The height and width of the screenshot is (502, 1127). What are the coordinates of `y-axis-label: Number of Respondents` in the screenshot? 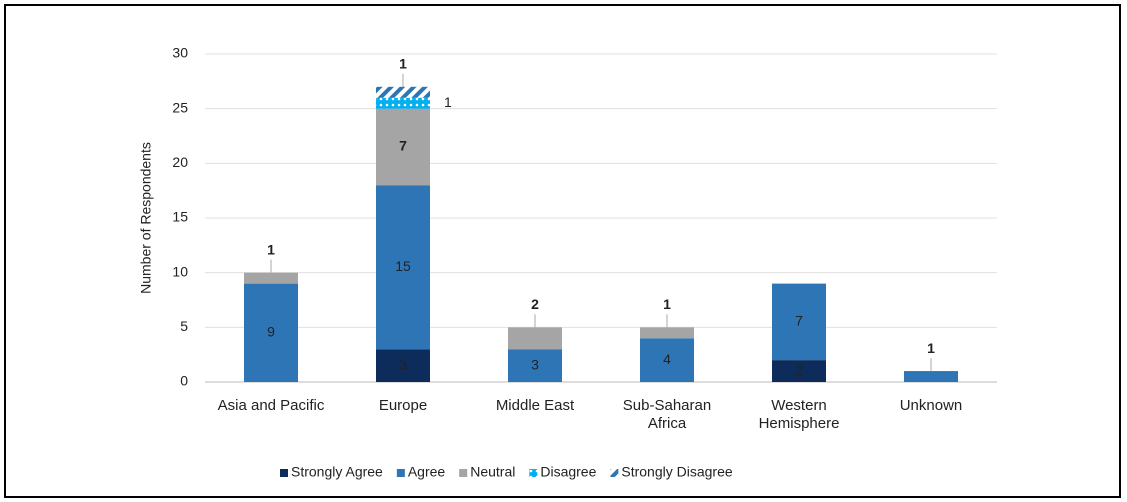 It's located at (146, 218).